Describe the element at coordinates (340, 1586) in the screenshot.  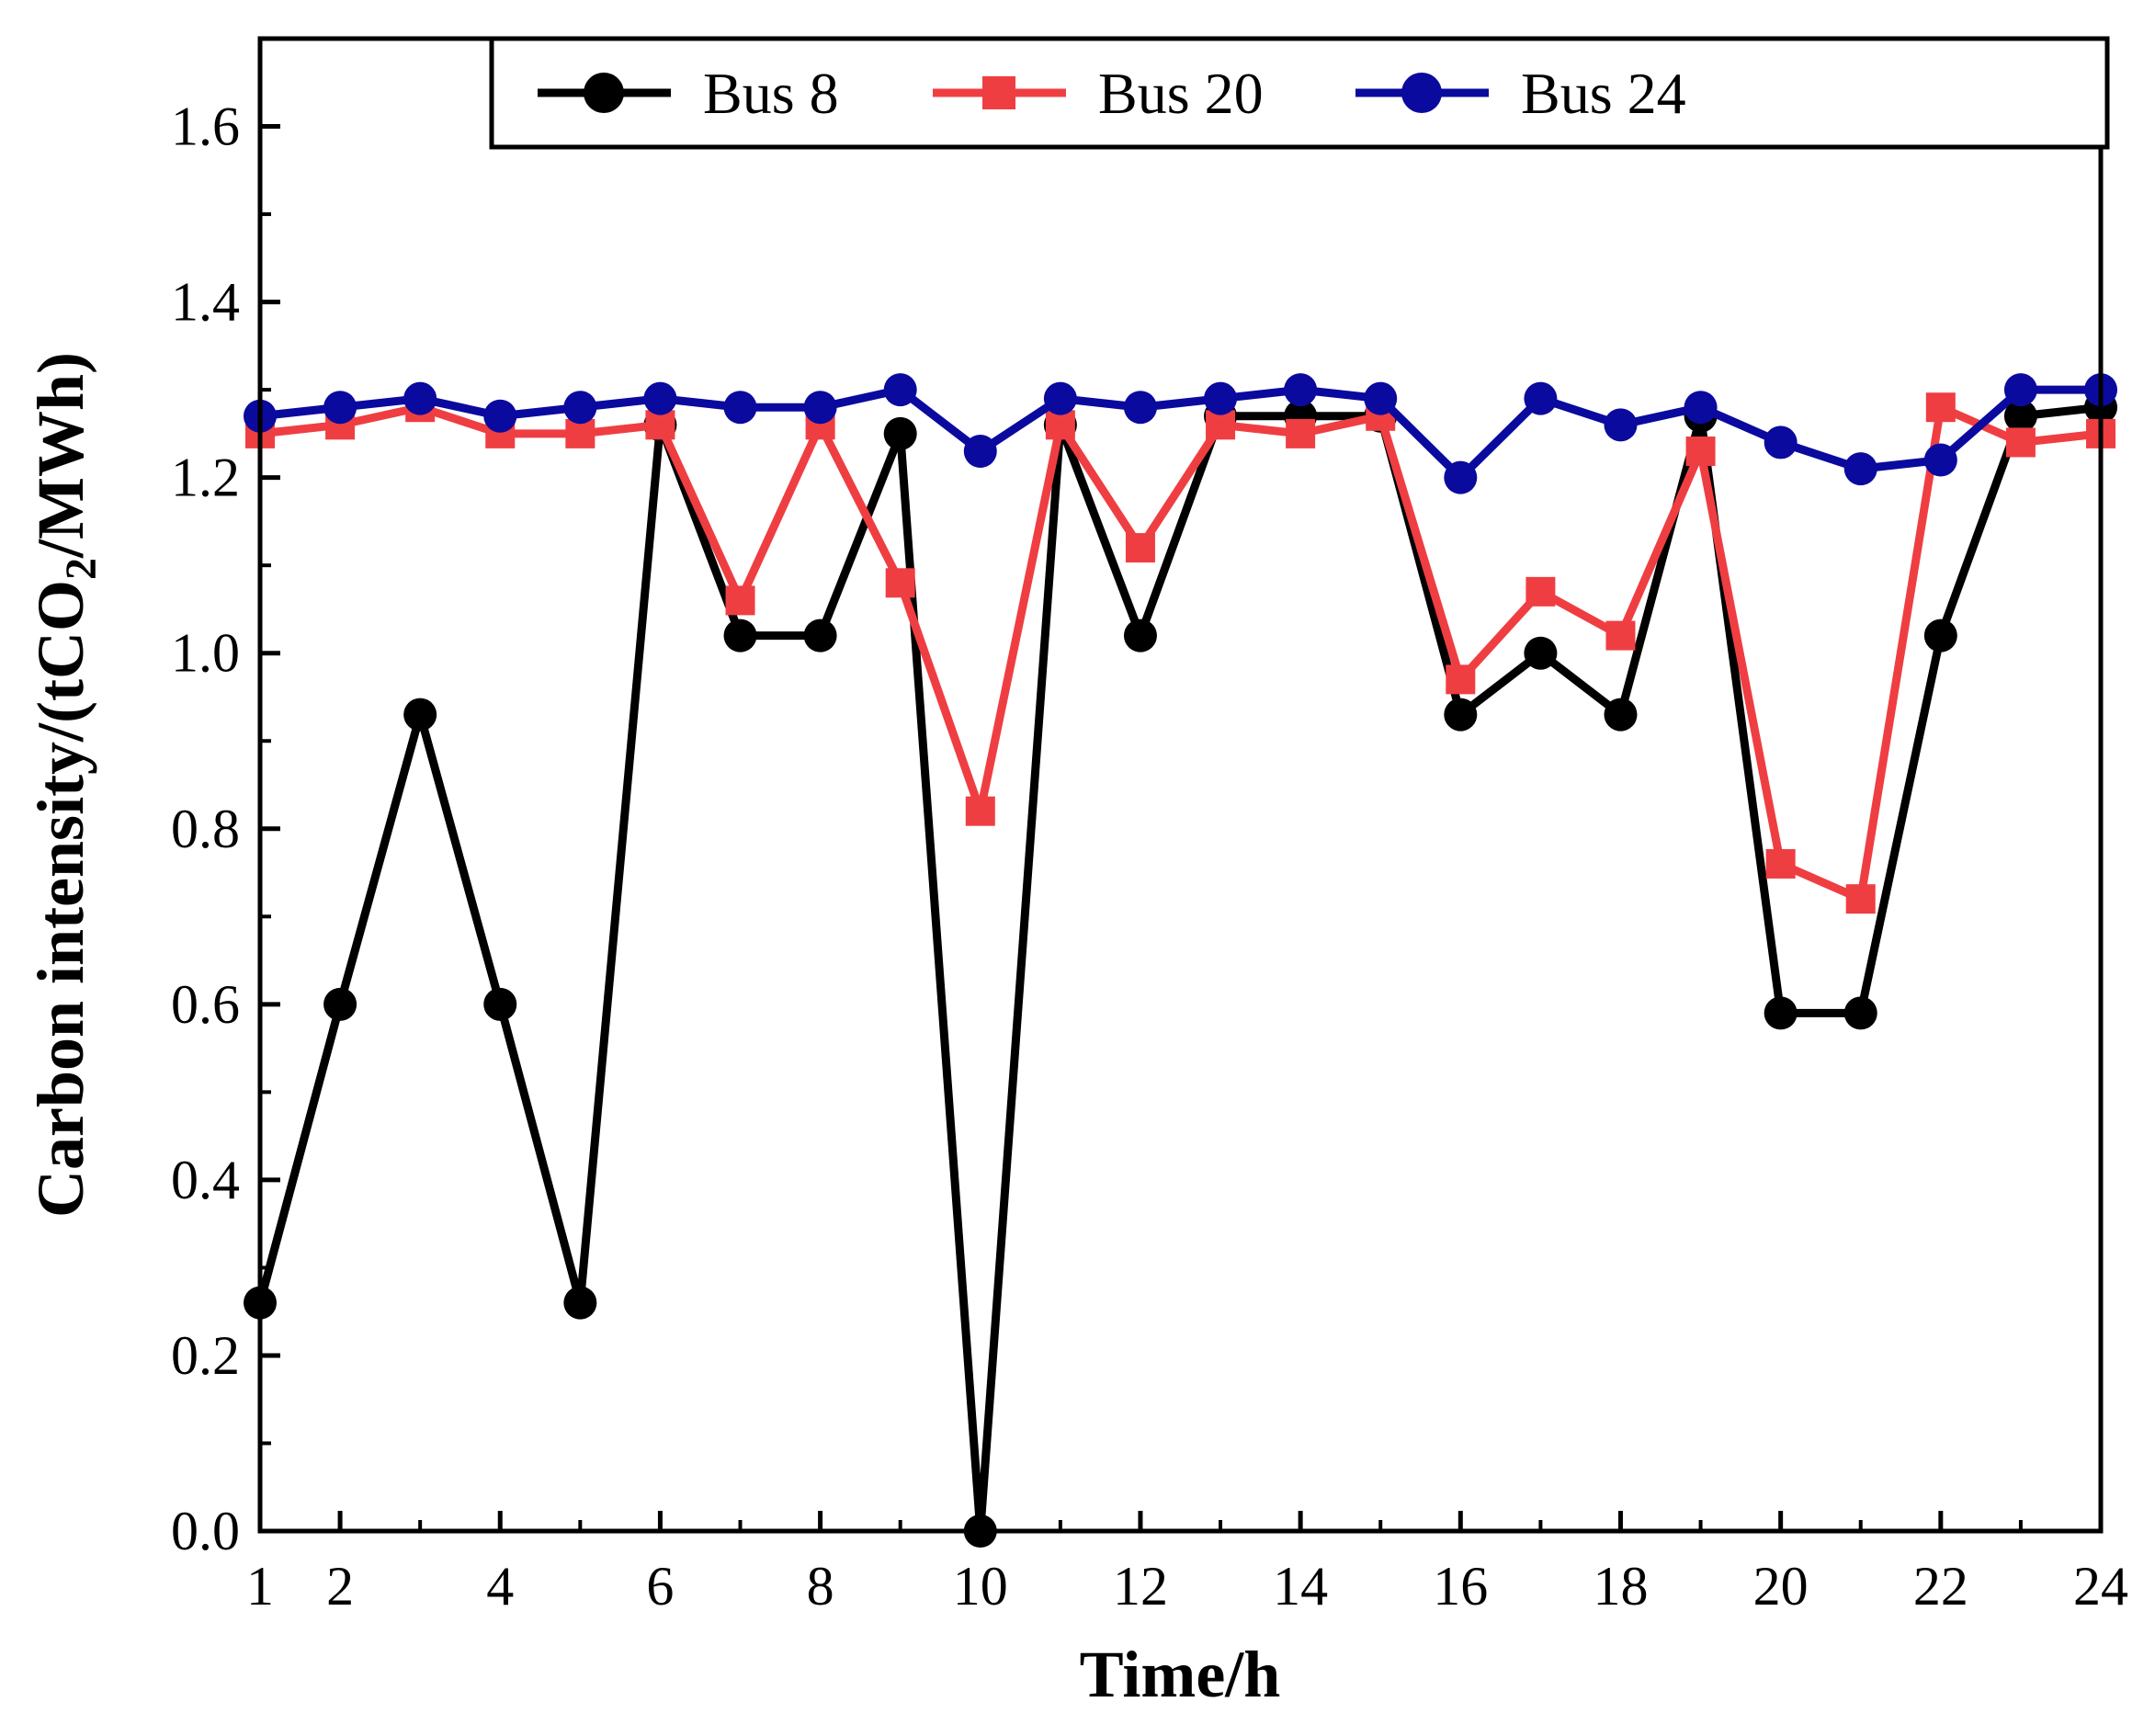
I see `x-tick-label: 2` at that location.